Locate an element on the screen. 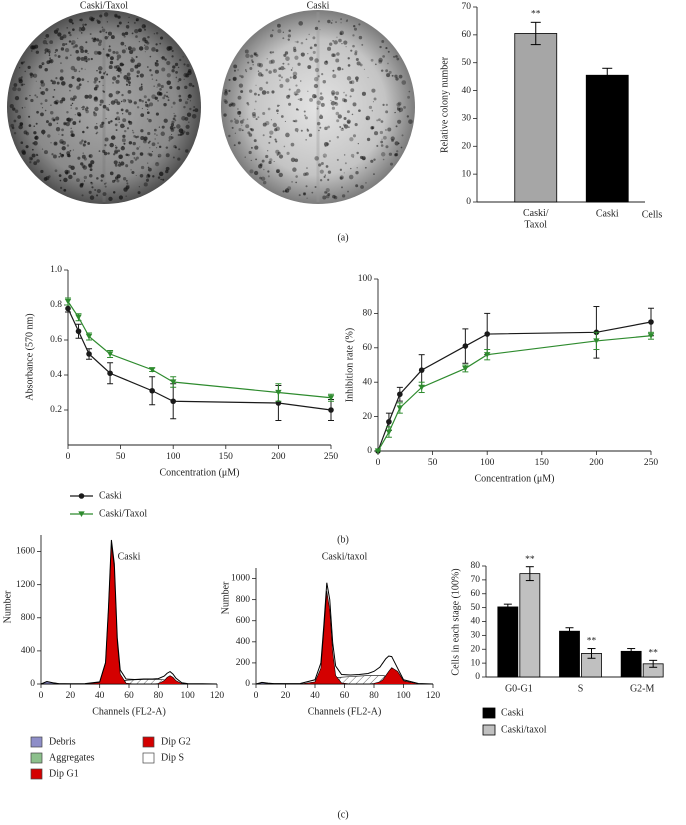 The image size is (686, 825). significance-label: ** is located at coordinates (536, 15).